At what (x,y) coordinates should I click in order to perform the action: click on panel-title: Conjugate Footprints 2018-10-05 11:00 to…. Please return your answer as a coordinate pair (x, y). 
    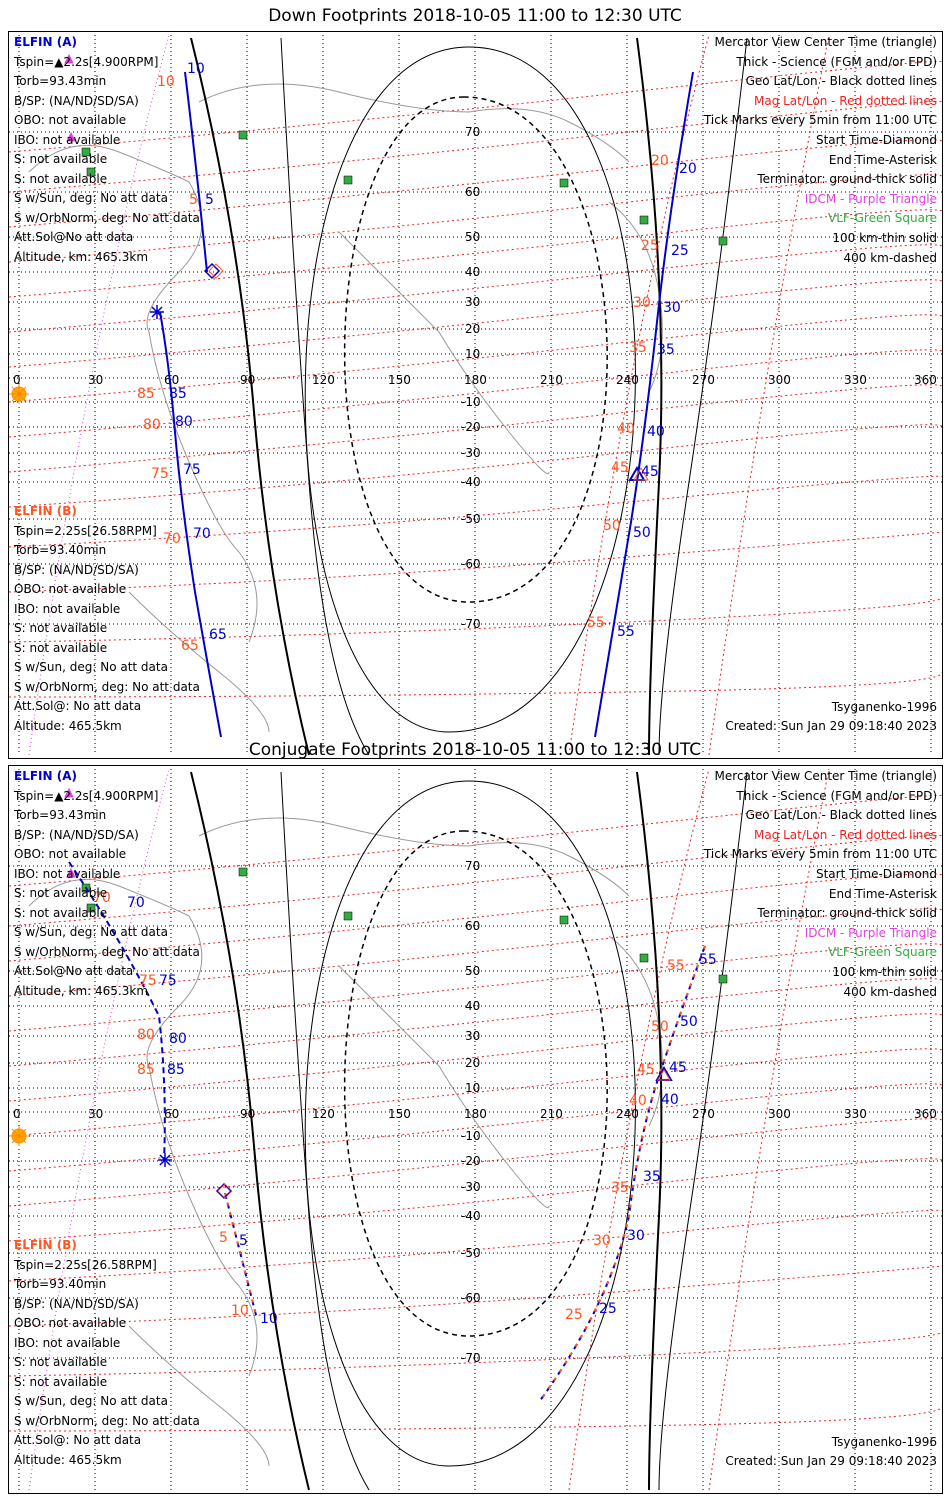
    Looking at the image, I should click on (475, 750).